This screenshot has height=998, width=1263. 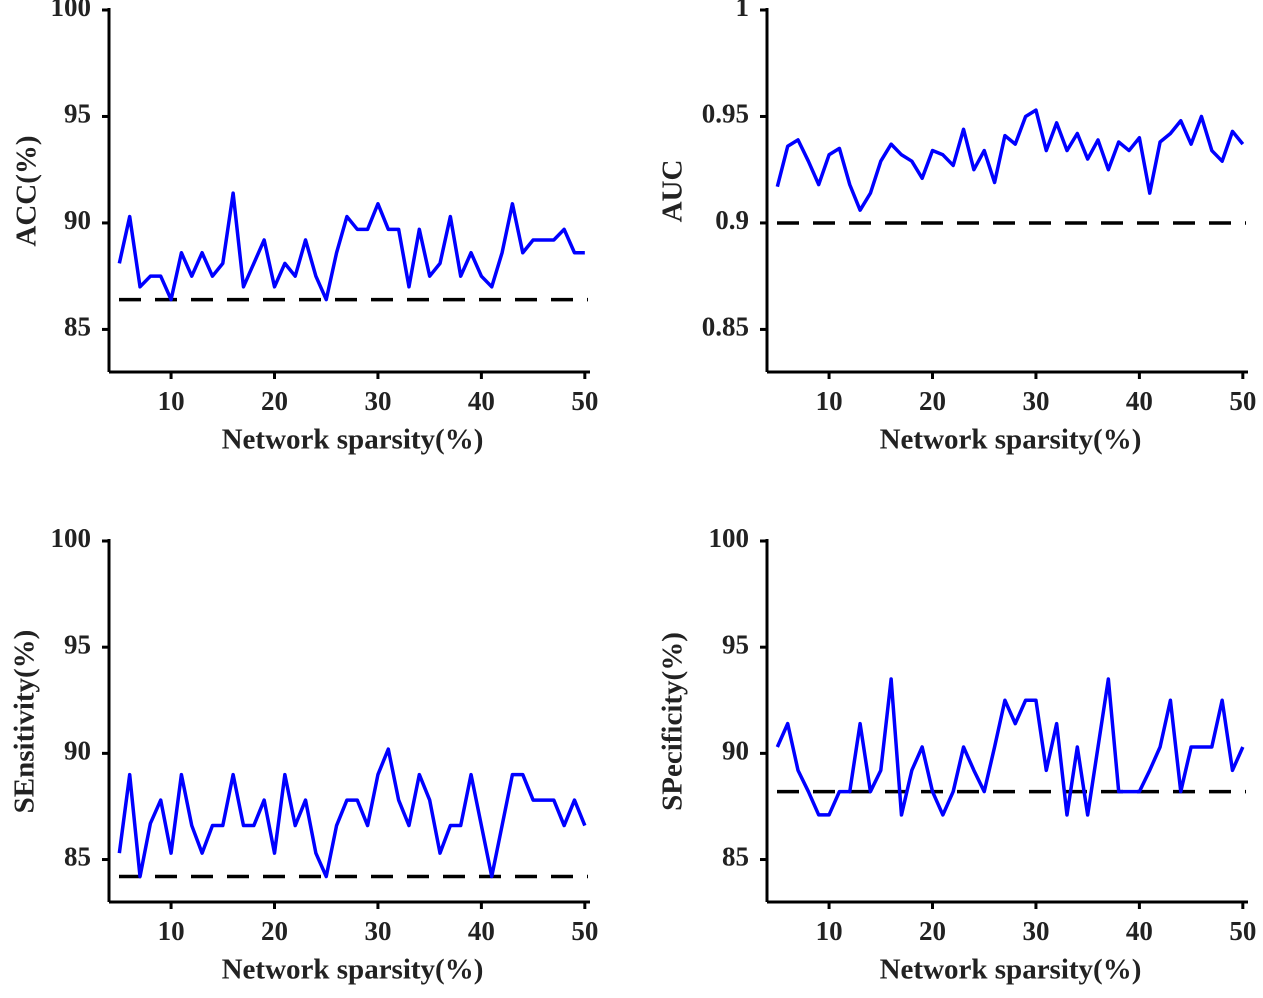 I want to click on y-tick-label: 0.95, so click(x=725, y=114).